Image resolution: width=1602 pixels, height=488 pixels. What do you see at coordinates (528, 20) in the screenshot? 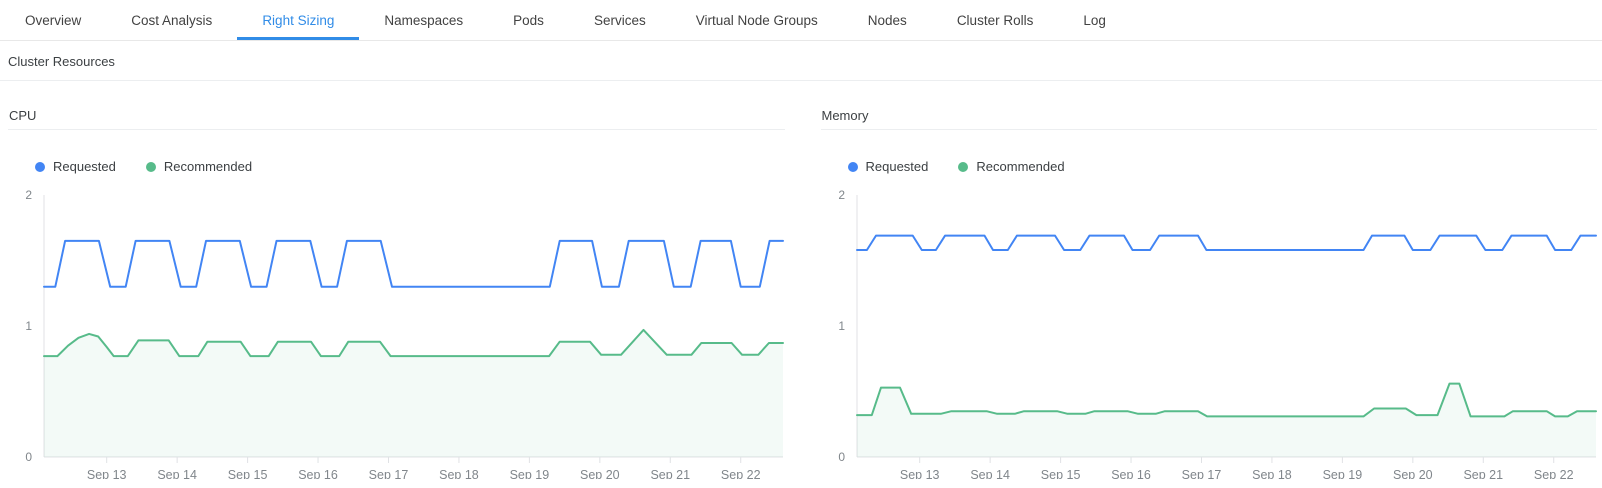
I see `tab-pods: Pods` at bounding box center [528, 20].